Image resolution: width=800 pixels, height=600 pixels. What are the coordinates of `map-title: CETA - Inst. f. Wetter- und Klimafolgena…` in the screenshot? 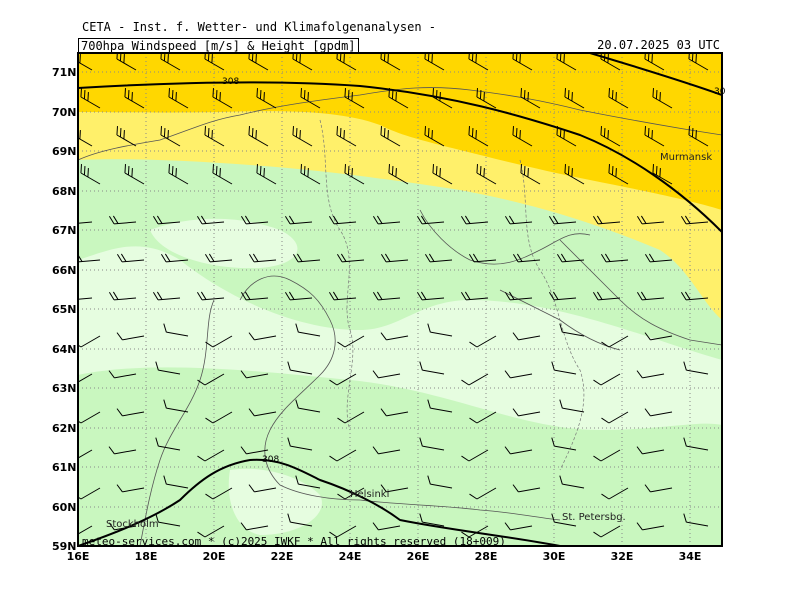 It's located at (259, 27).